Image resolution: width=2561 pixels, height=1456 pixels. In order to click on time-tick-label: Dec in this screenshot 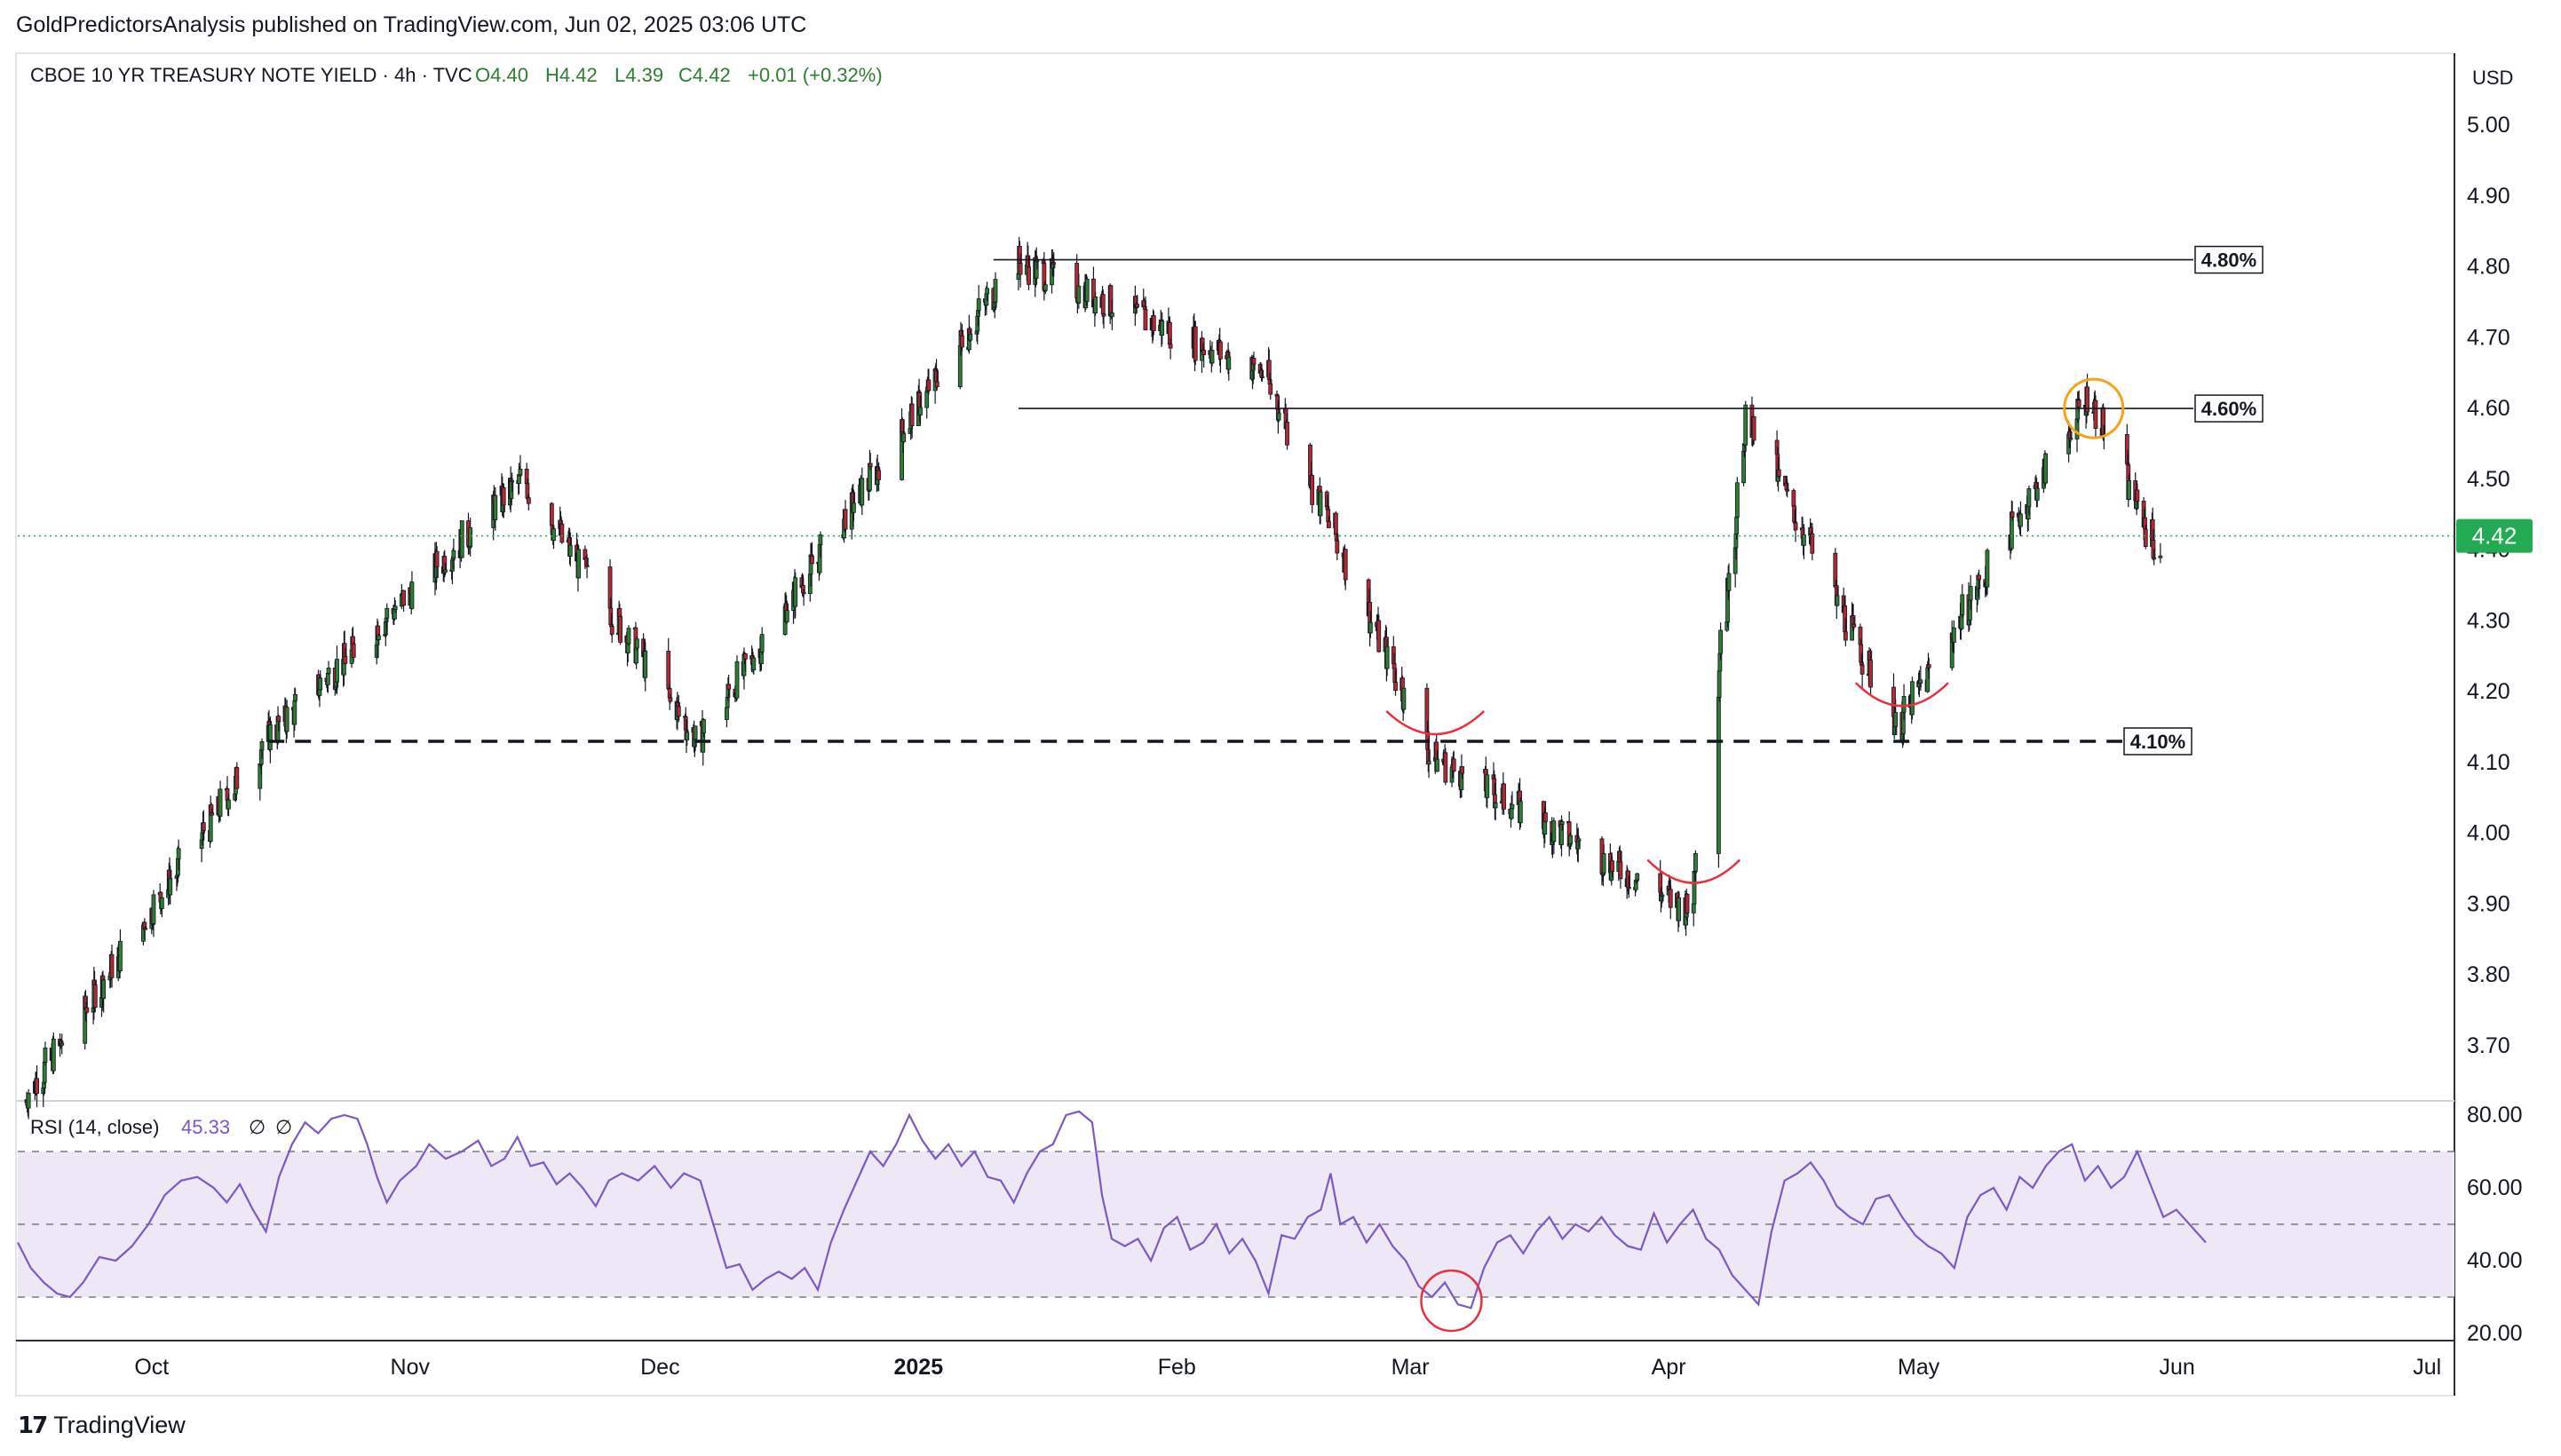, I will do `click(659, 1367)`.